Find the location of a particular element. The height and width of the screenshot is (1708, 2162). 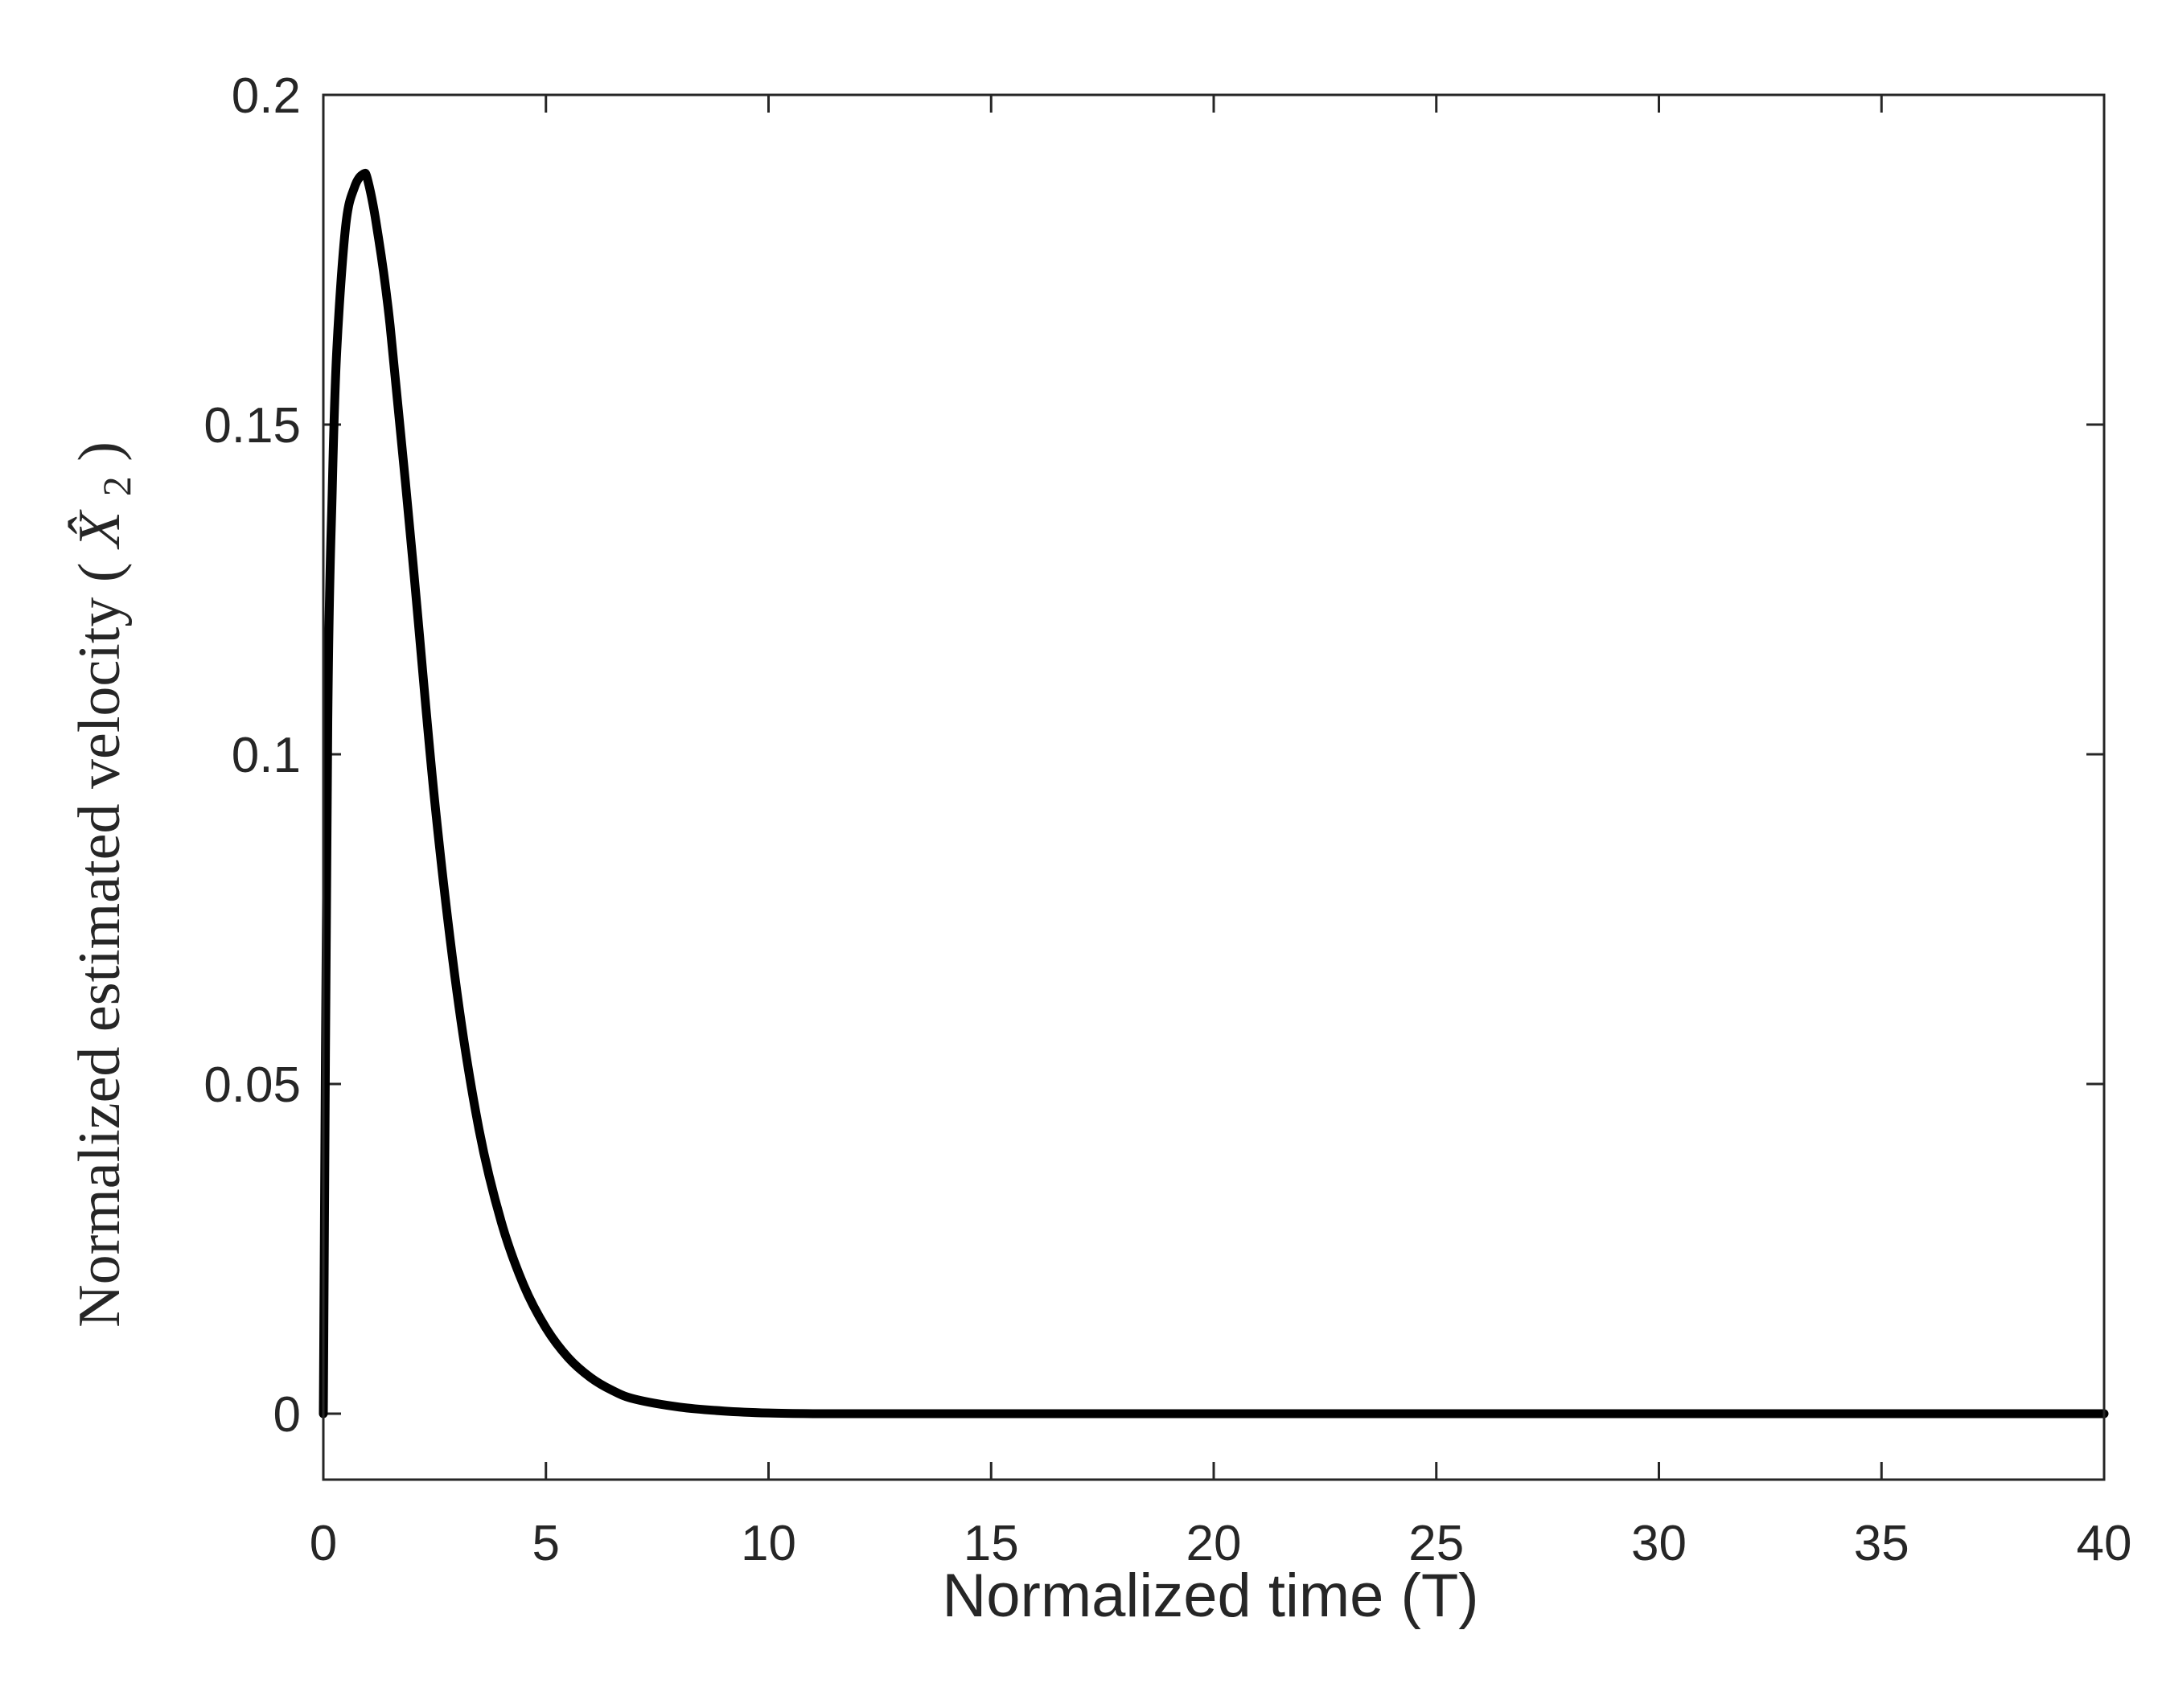

x-tick-label: 20 is located at coordinates (1214, 1543).